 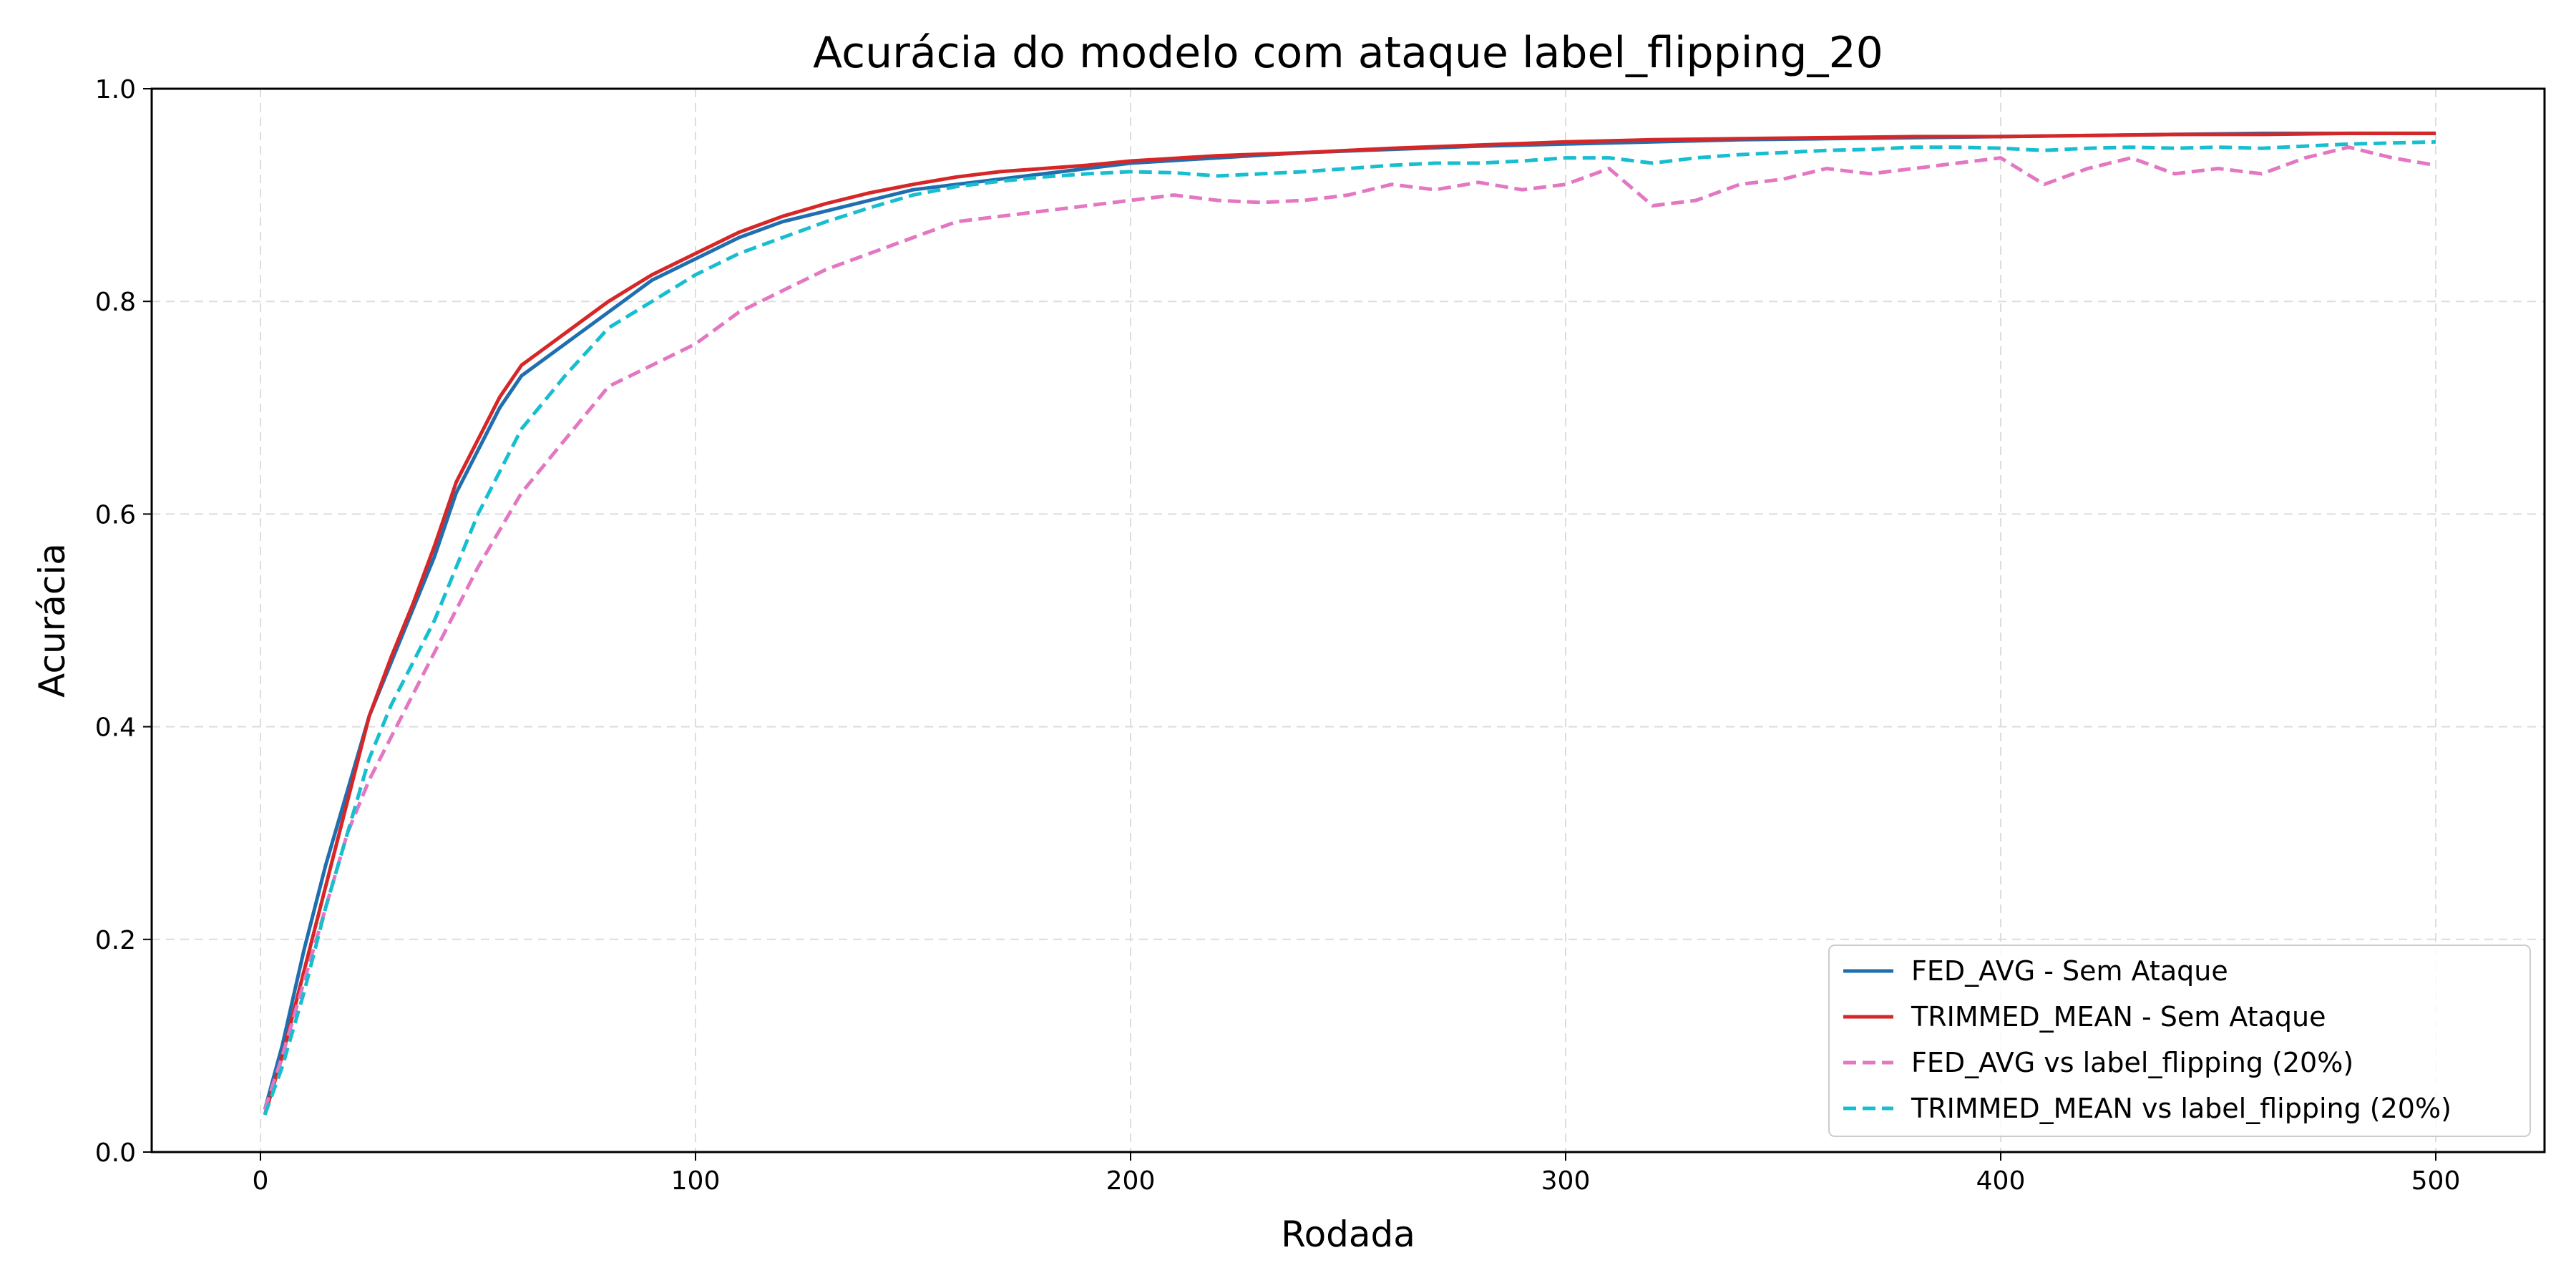 I want to click on x-tick-label: 0, so click(x=261, y=1181).